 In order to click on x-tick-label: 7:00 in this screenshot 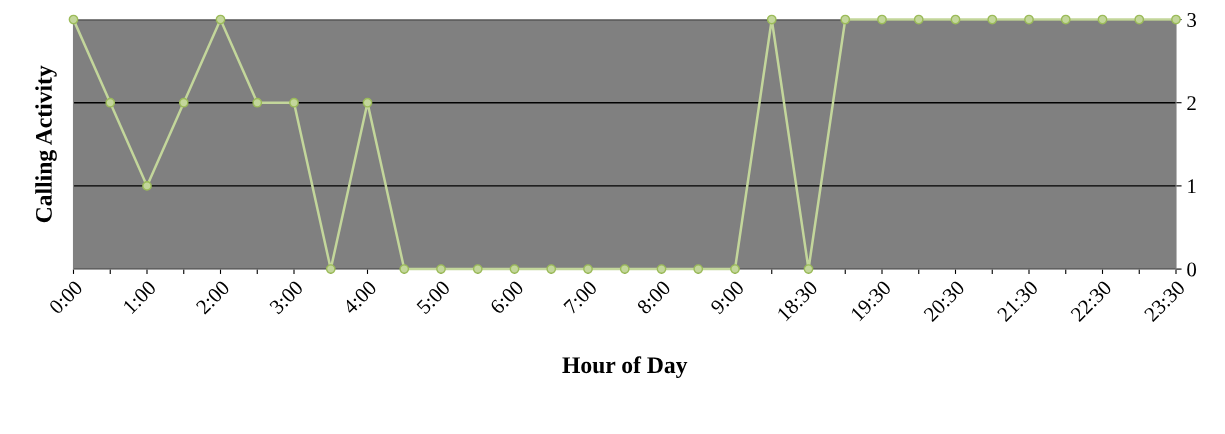, I will do `click(580, 297)`.